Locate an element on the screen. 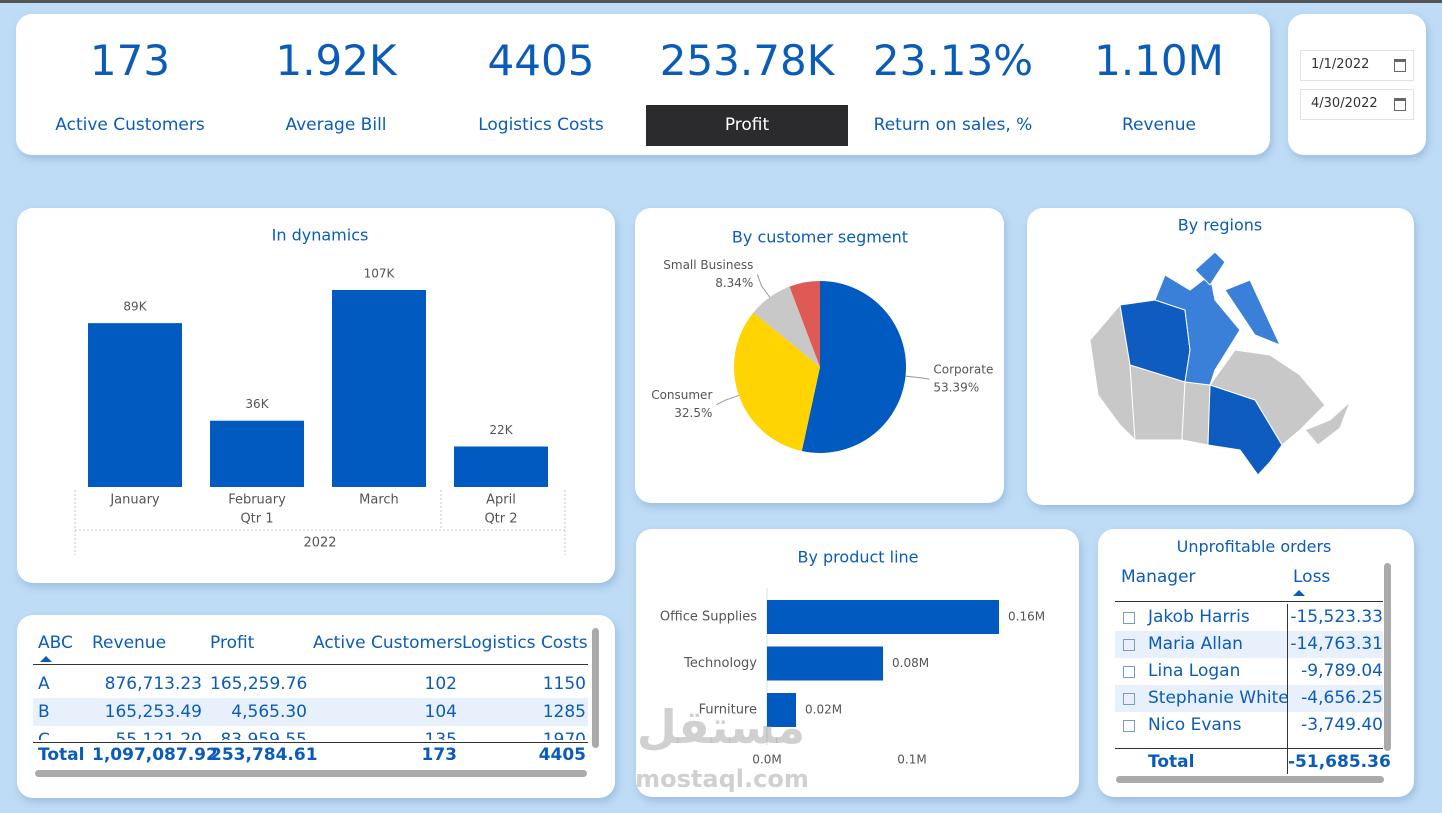 The width and height of the screenshot is (1442, 813). data-label: 89K is located at coordinates (135, 307).